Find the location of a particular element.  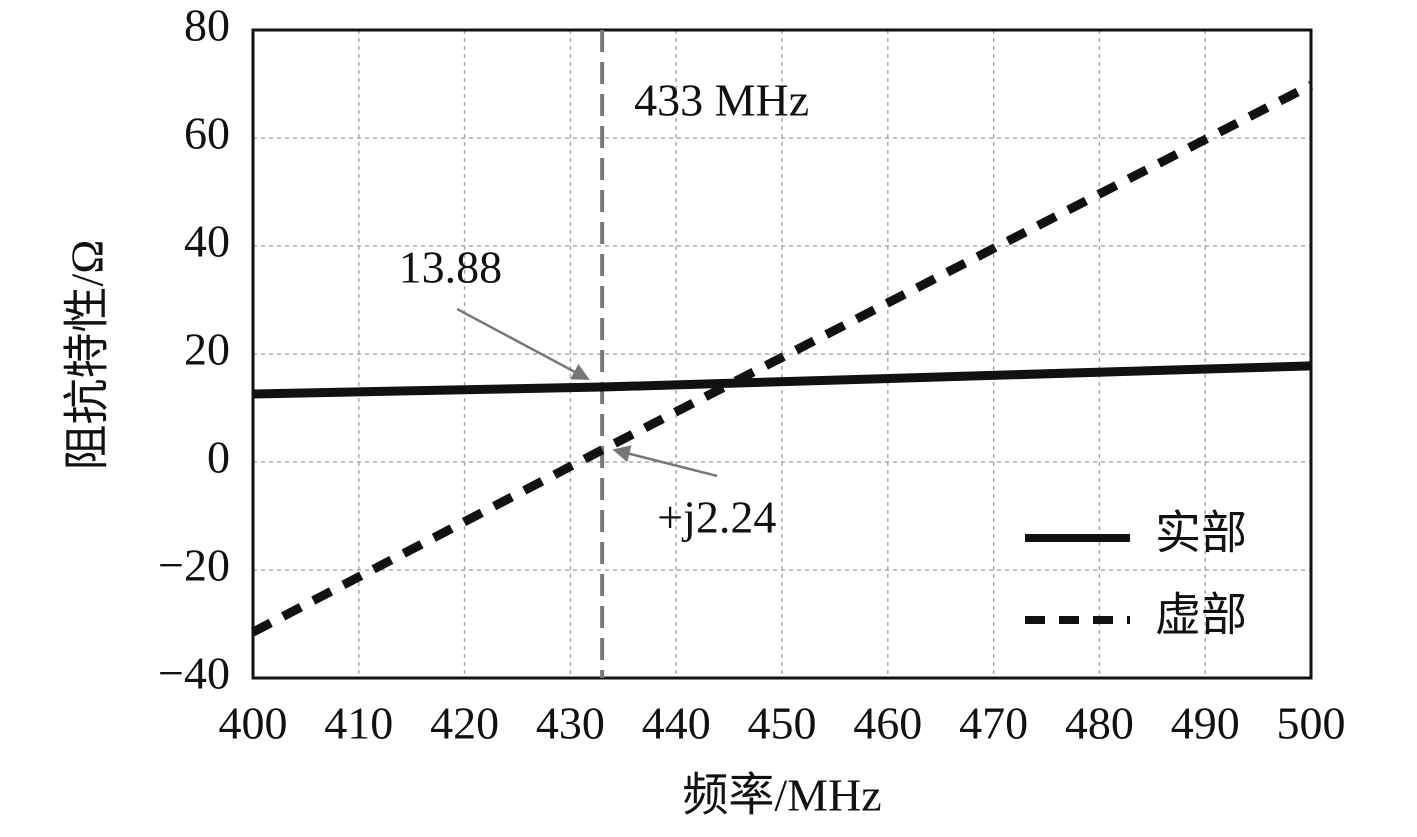

x-tick-label: 440 is located at coordinates (676, 723).